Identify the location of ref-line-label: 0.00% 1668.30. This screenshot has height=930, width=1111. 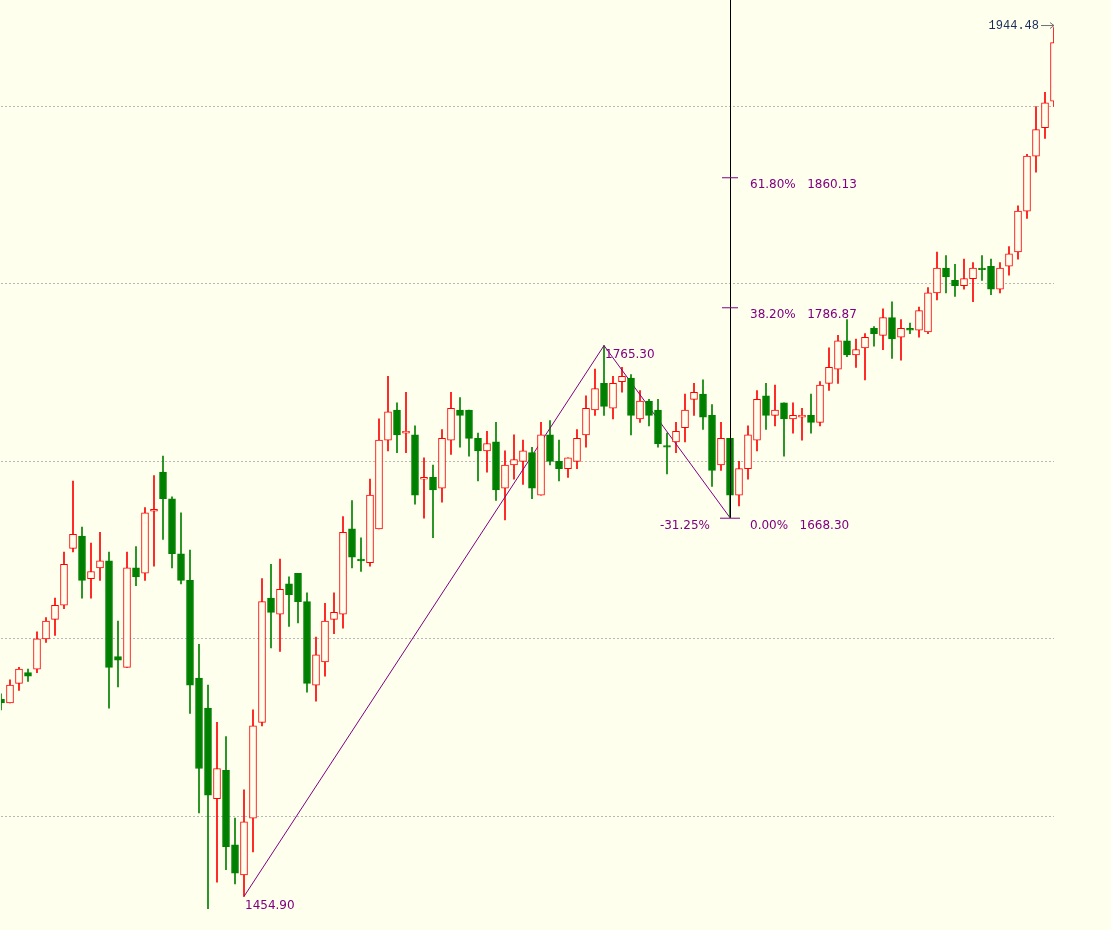
(800, 524).